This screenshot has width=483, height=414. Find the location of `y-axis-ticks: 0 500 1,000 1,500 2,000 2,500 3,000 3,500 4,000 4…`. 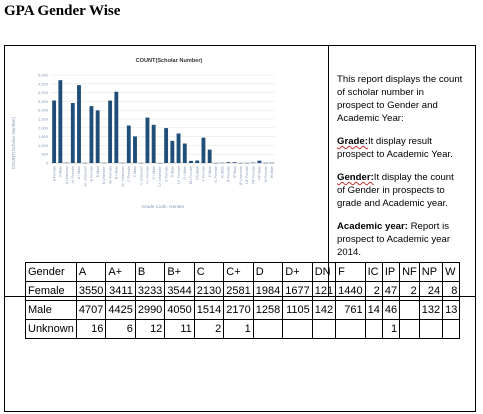

y-axis-ticks: 0 500 1,000 1,500 2,000 2,500 3,000 3,500 4,000 4… is located at coordinates (43, 119).